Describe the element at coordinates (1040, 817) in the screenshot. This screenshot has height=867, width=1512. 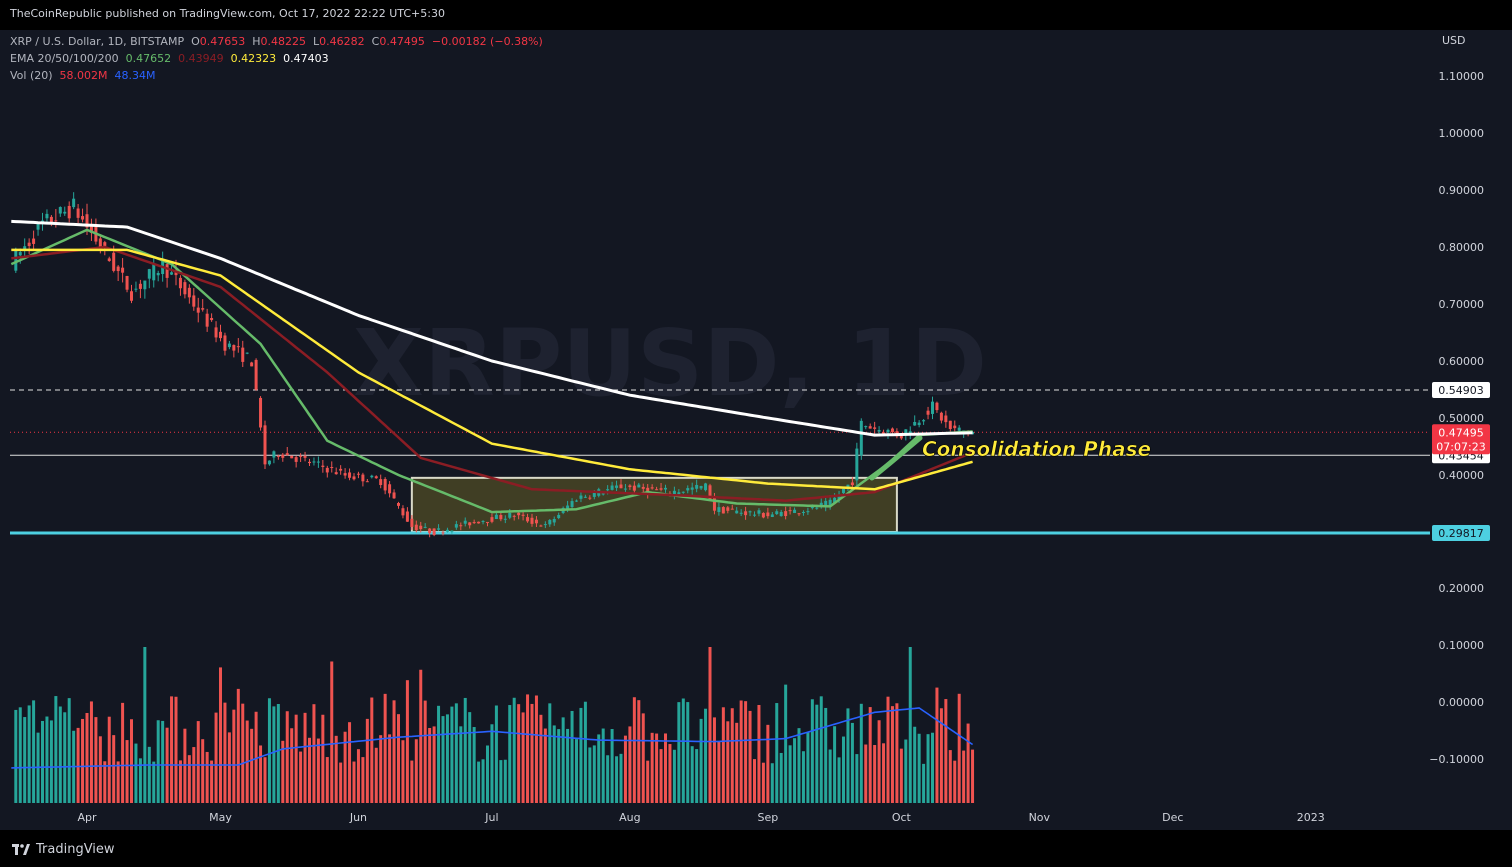
I see `x-tick-label: Nov` at that location.